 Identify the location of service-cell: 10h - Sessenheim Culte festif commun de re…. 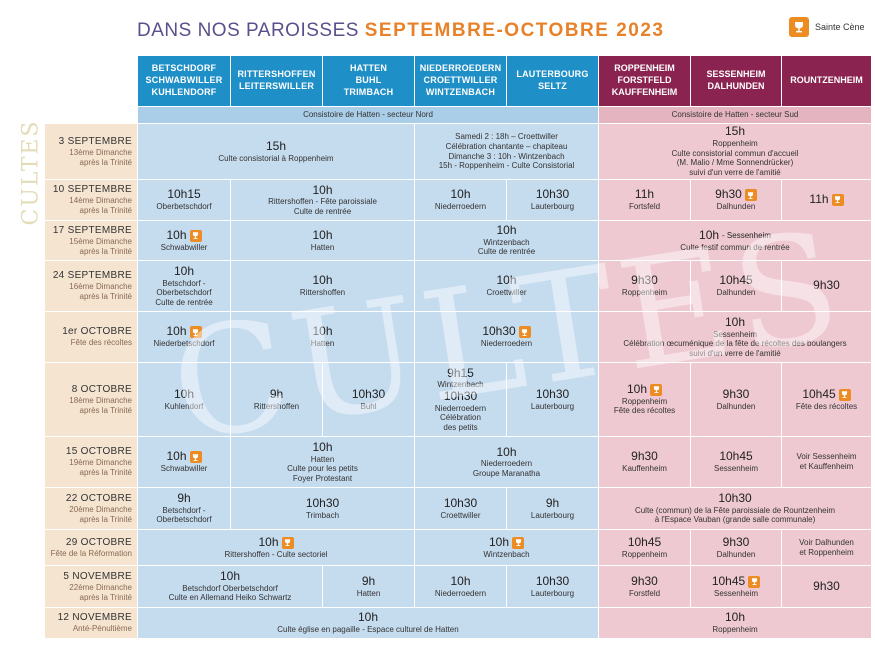
(735, 240).